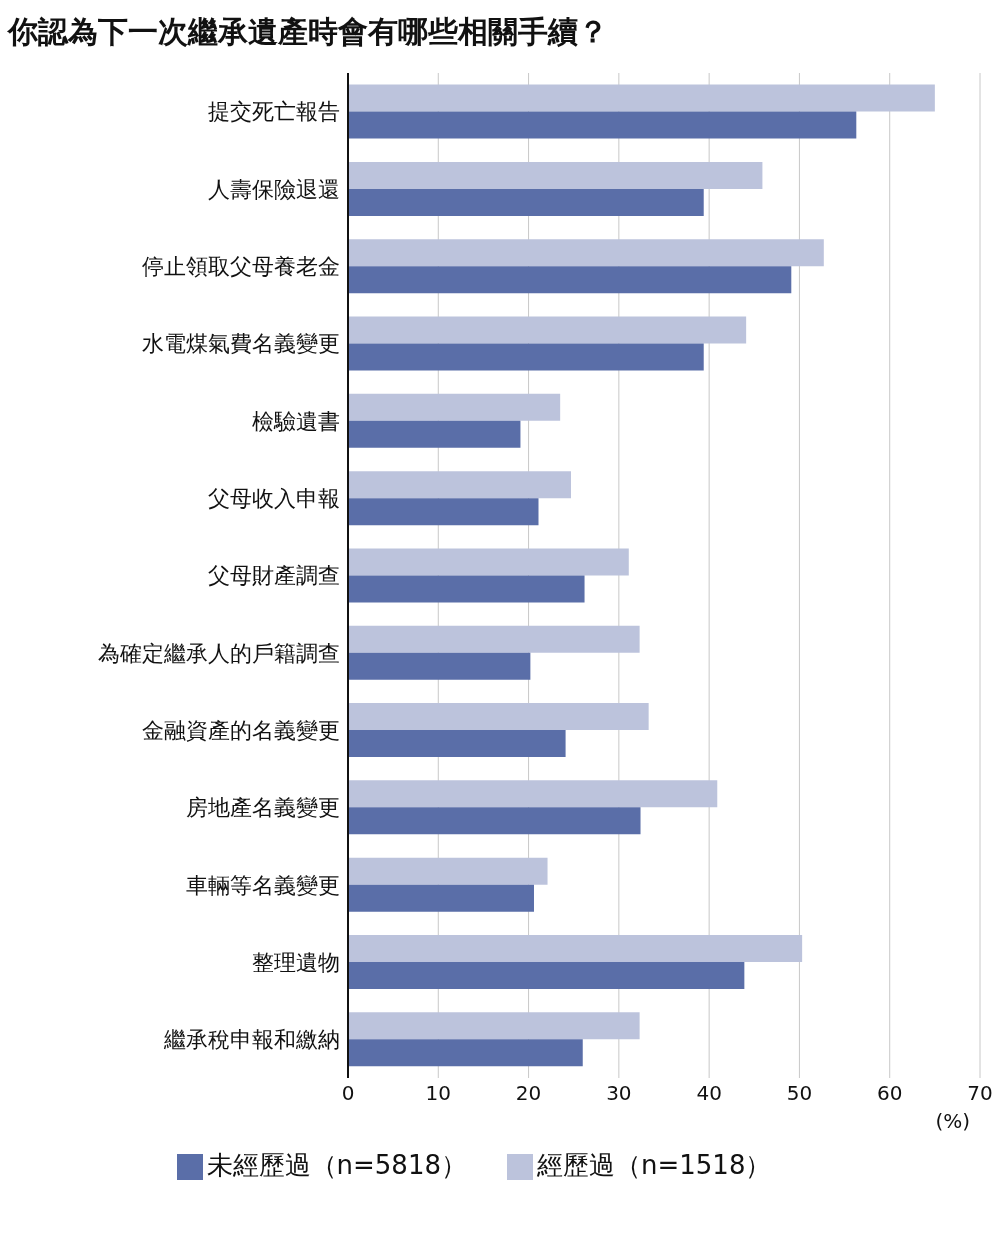 The height and width of the screenshot is (1256, 1000). Describe the element at coordinates (274, 498) in the screenshot. I see `y-tick-label: 父母收入申報` at that location.